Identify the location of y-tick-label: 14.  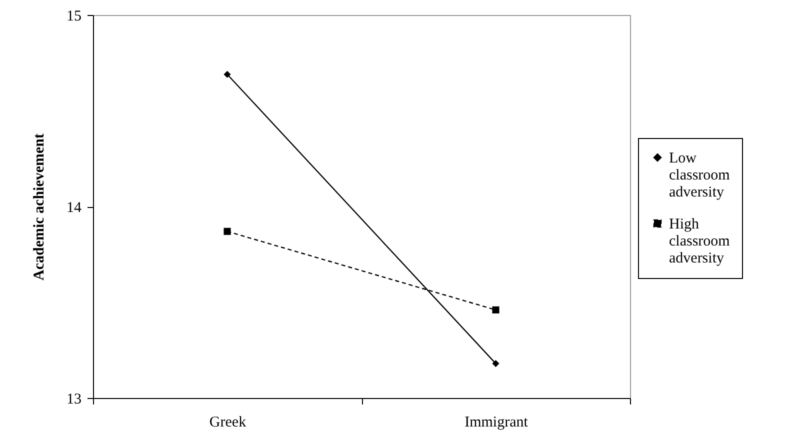
(74, 208).